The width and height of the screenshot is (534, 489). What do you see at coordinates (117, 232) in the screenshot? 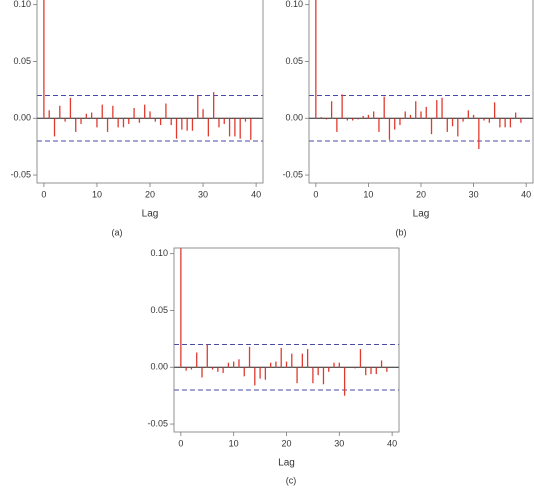
I see `panel-caption: (a)` at bounding box center [117, 232].